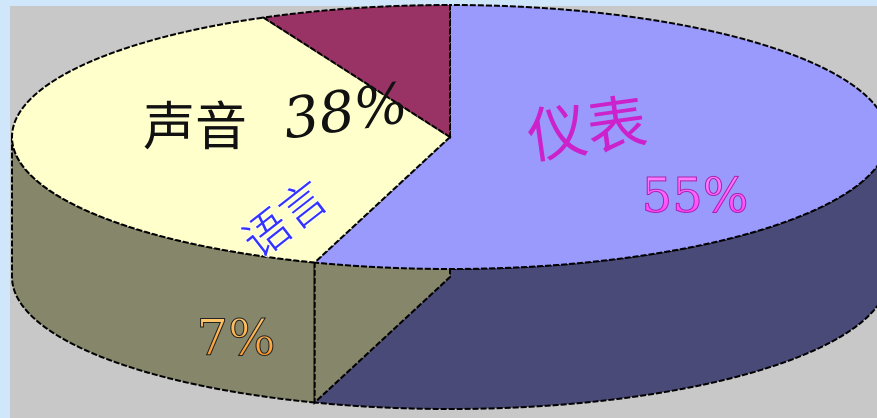 The height and width of the screenshot is (418, 877). Describe the element at coordinates (195, 128) in the screenshot. I see `slice-label-2: 声音` at that location.